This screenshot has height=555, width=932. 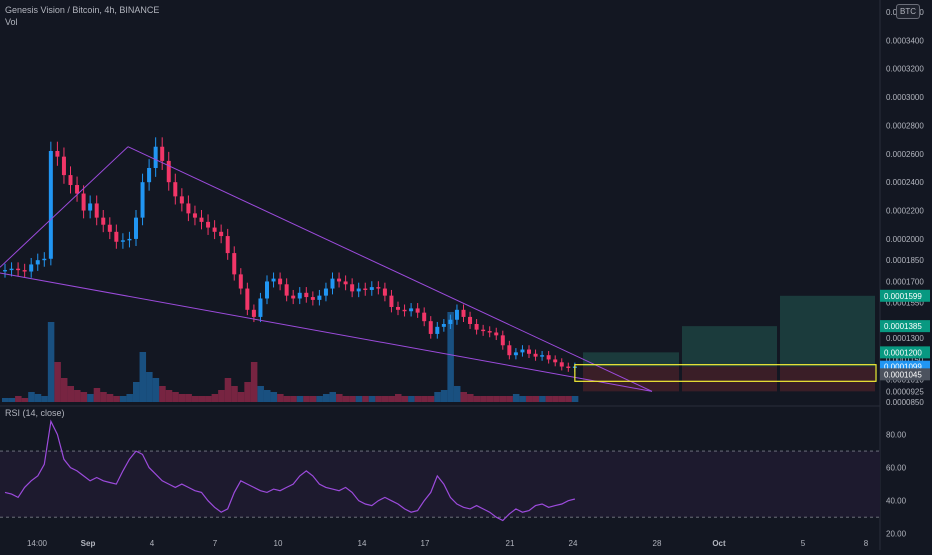 What do you see at coordinates (152, 543) in the screenshot?
I see `time-tick-label: 4` at bounding box center [152, 543].